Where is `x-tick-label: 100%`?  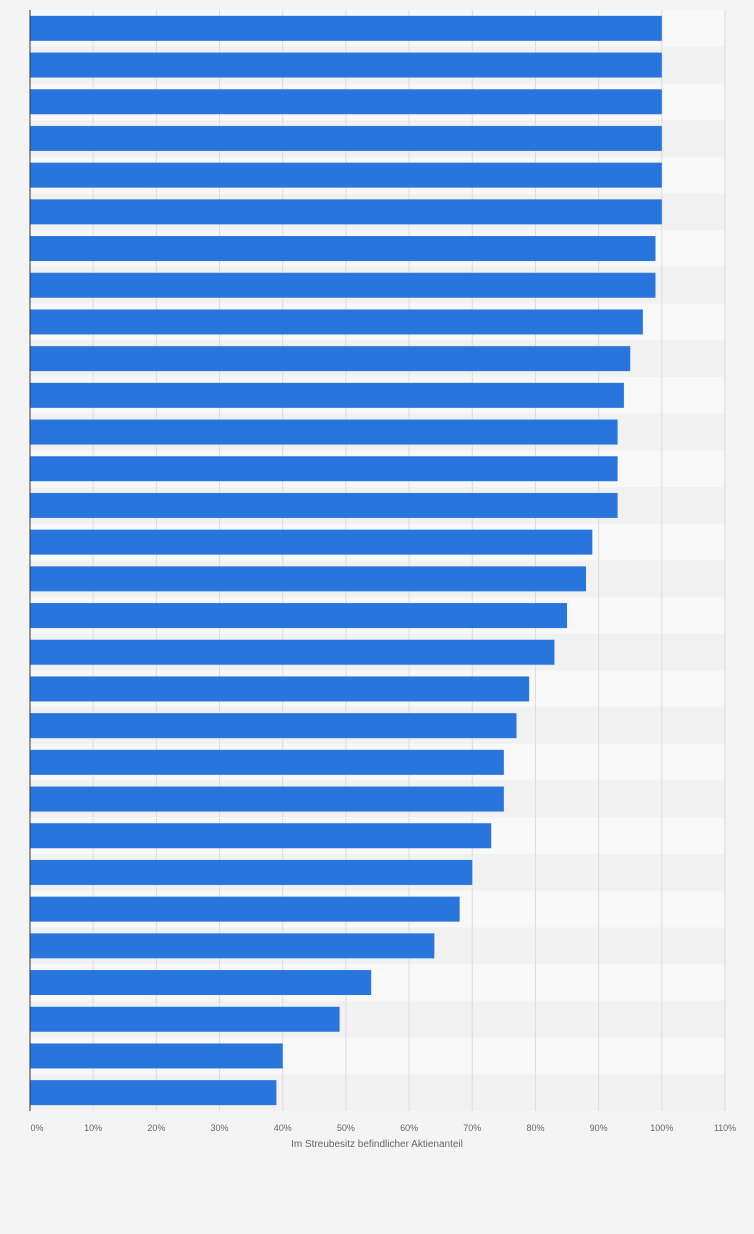
x-tick-label: 100% is located at coordinates (661, 1128).